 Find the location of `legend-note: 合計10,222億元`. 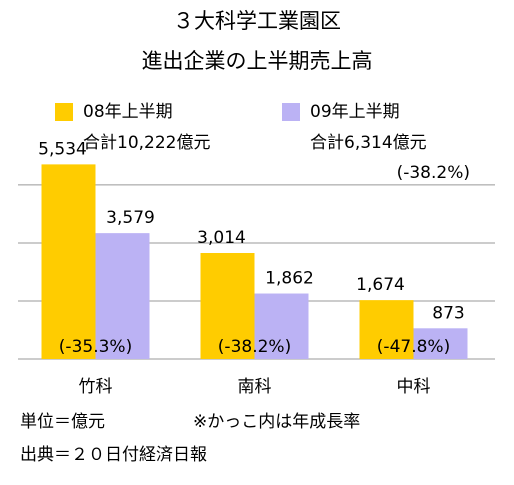

legend-note: 合計10,222億元 is located at coordinates (146, 143).